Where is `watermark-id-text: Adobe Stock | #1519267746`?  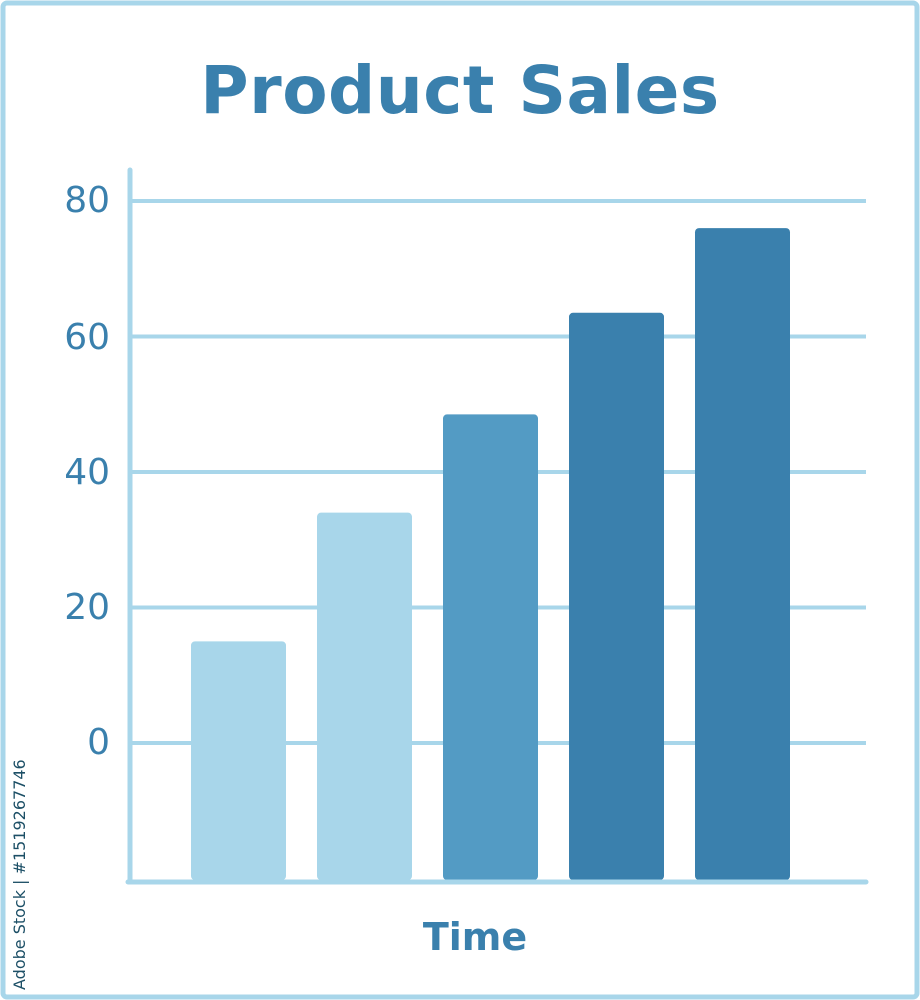
watermark-id-text: Adobe Stock | #1519267746 is located at coordinates (19, 874).